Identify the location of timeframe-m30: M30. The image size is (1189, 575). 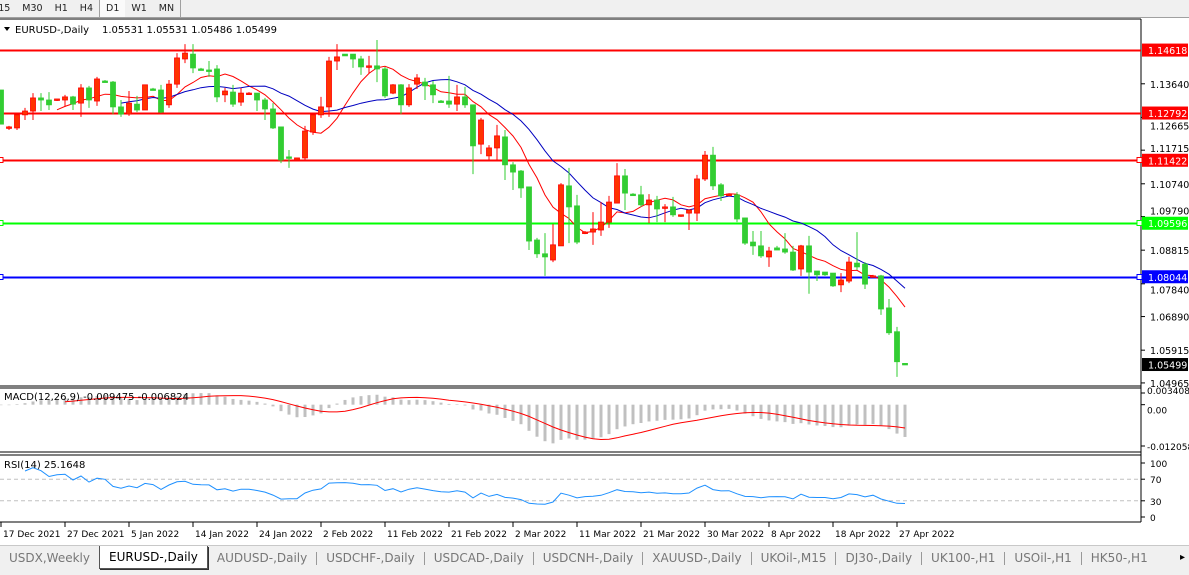
(32, 8).